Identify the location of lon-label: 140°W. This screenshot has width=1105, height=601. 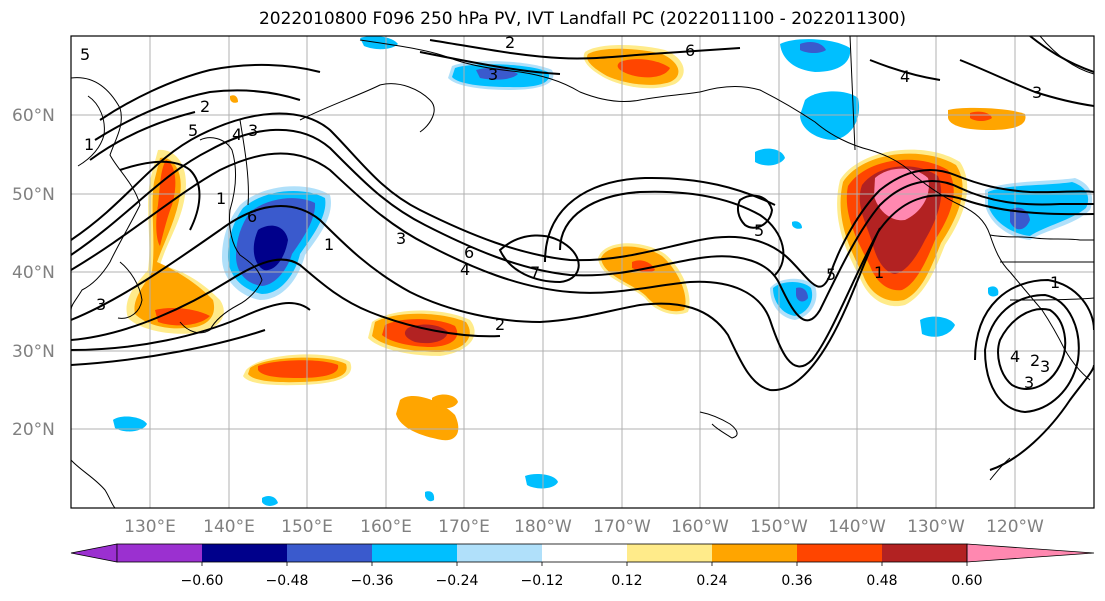
(857, 527).